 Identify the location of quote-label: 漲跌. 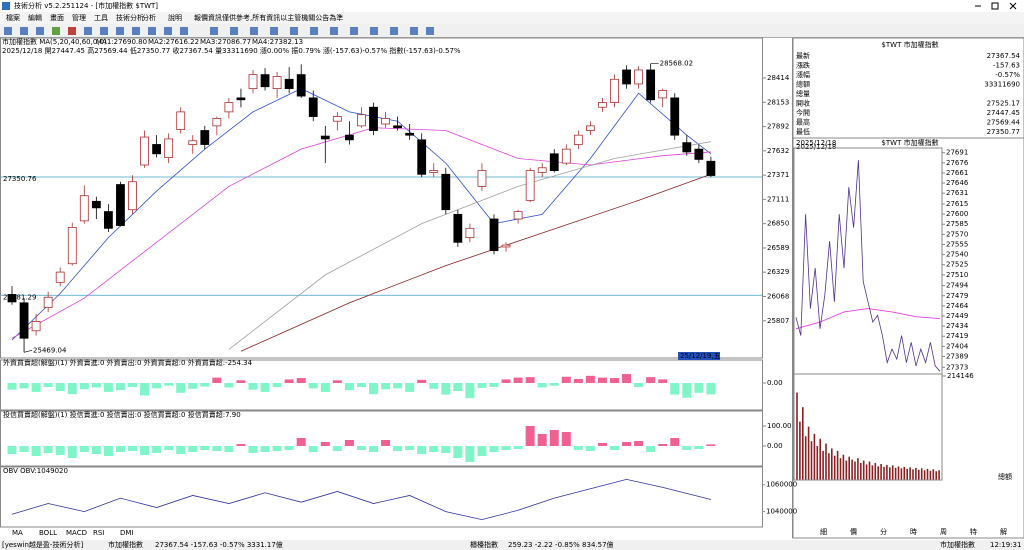
(803, 65).